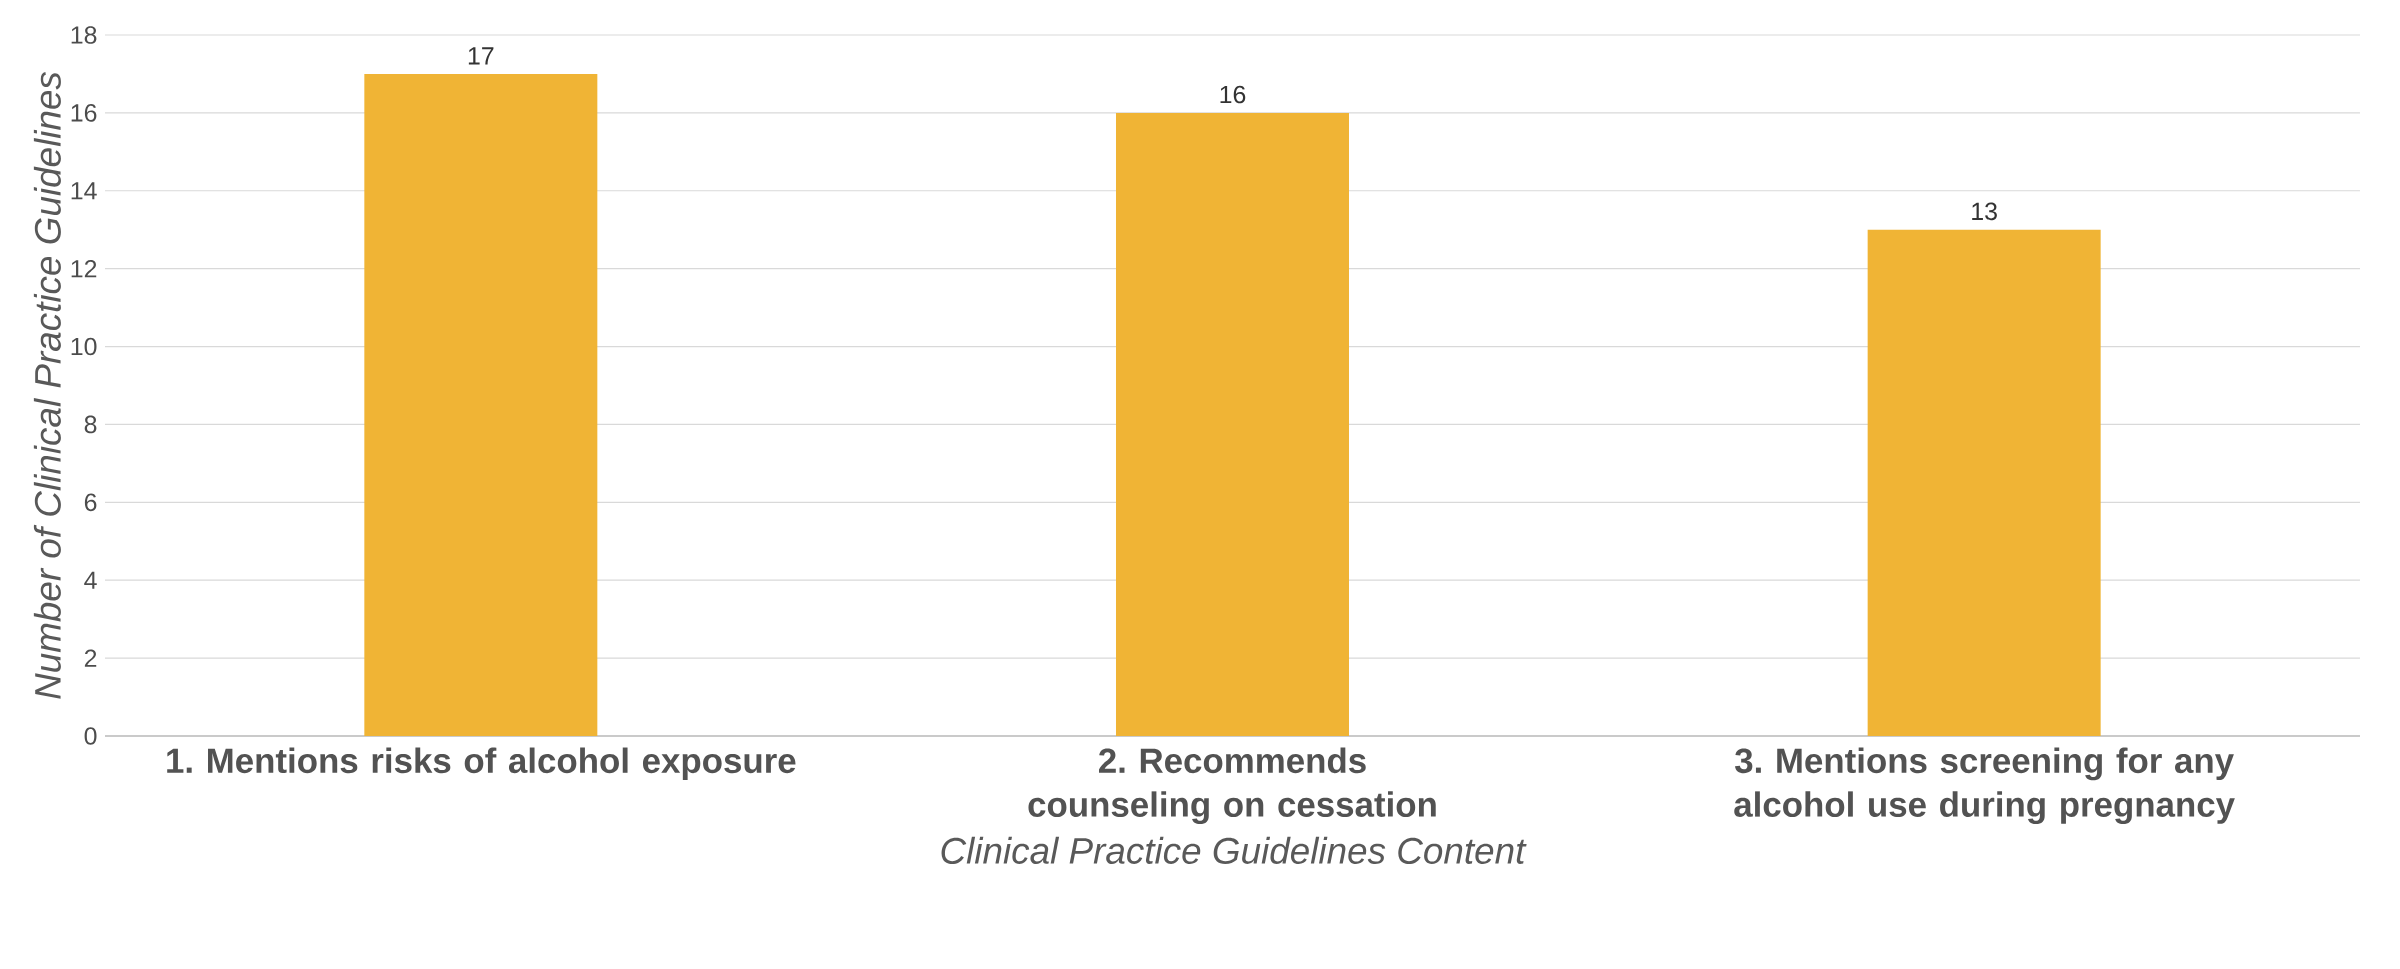 This screenshot has height=969, width=2400. Describe the element at coordinates (1233, 94) in the screenshot. I see `data-label: 16` at that location.